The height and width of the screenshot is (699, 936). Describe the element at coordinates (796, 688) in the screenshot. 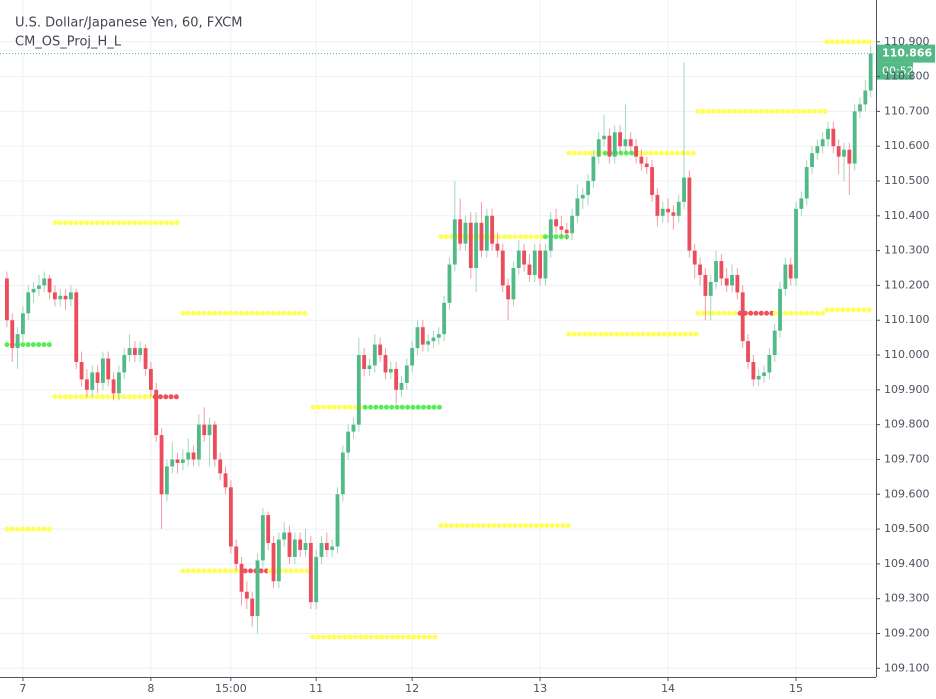

I see `x-tick-label: 15` at that location.